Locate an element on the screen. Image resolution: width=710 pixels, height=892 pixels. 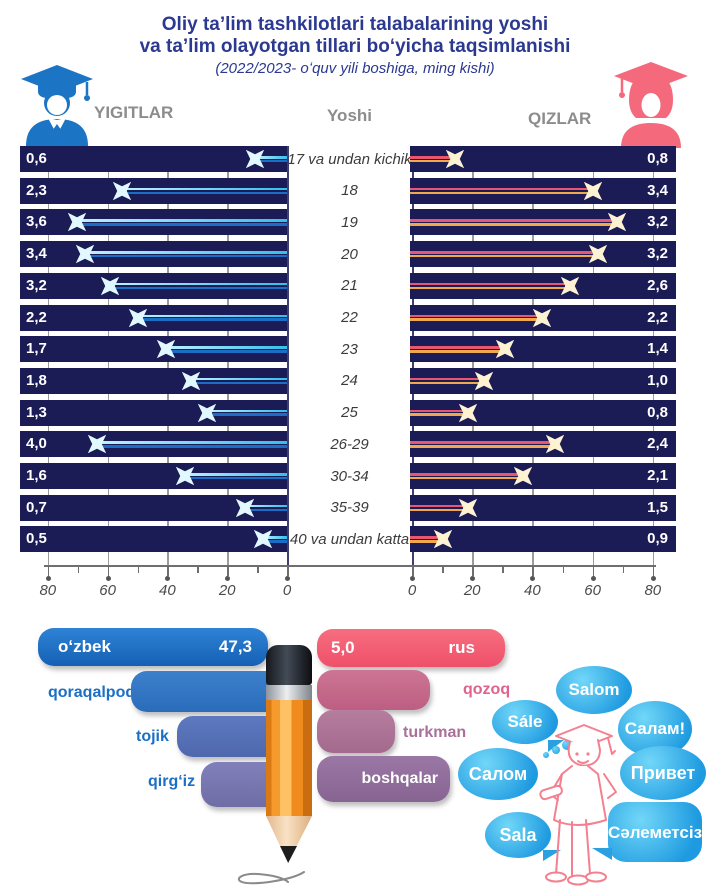
speech-bubble-salemetsiz: Сәлеметсіз is located at coordinates (655, 832).